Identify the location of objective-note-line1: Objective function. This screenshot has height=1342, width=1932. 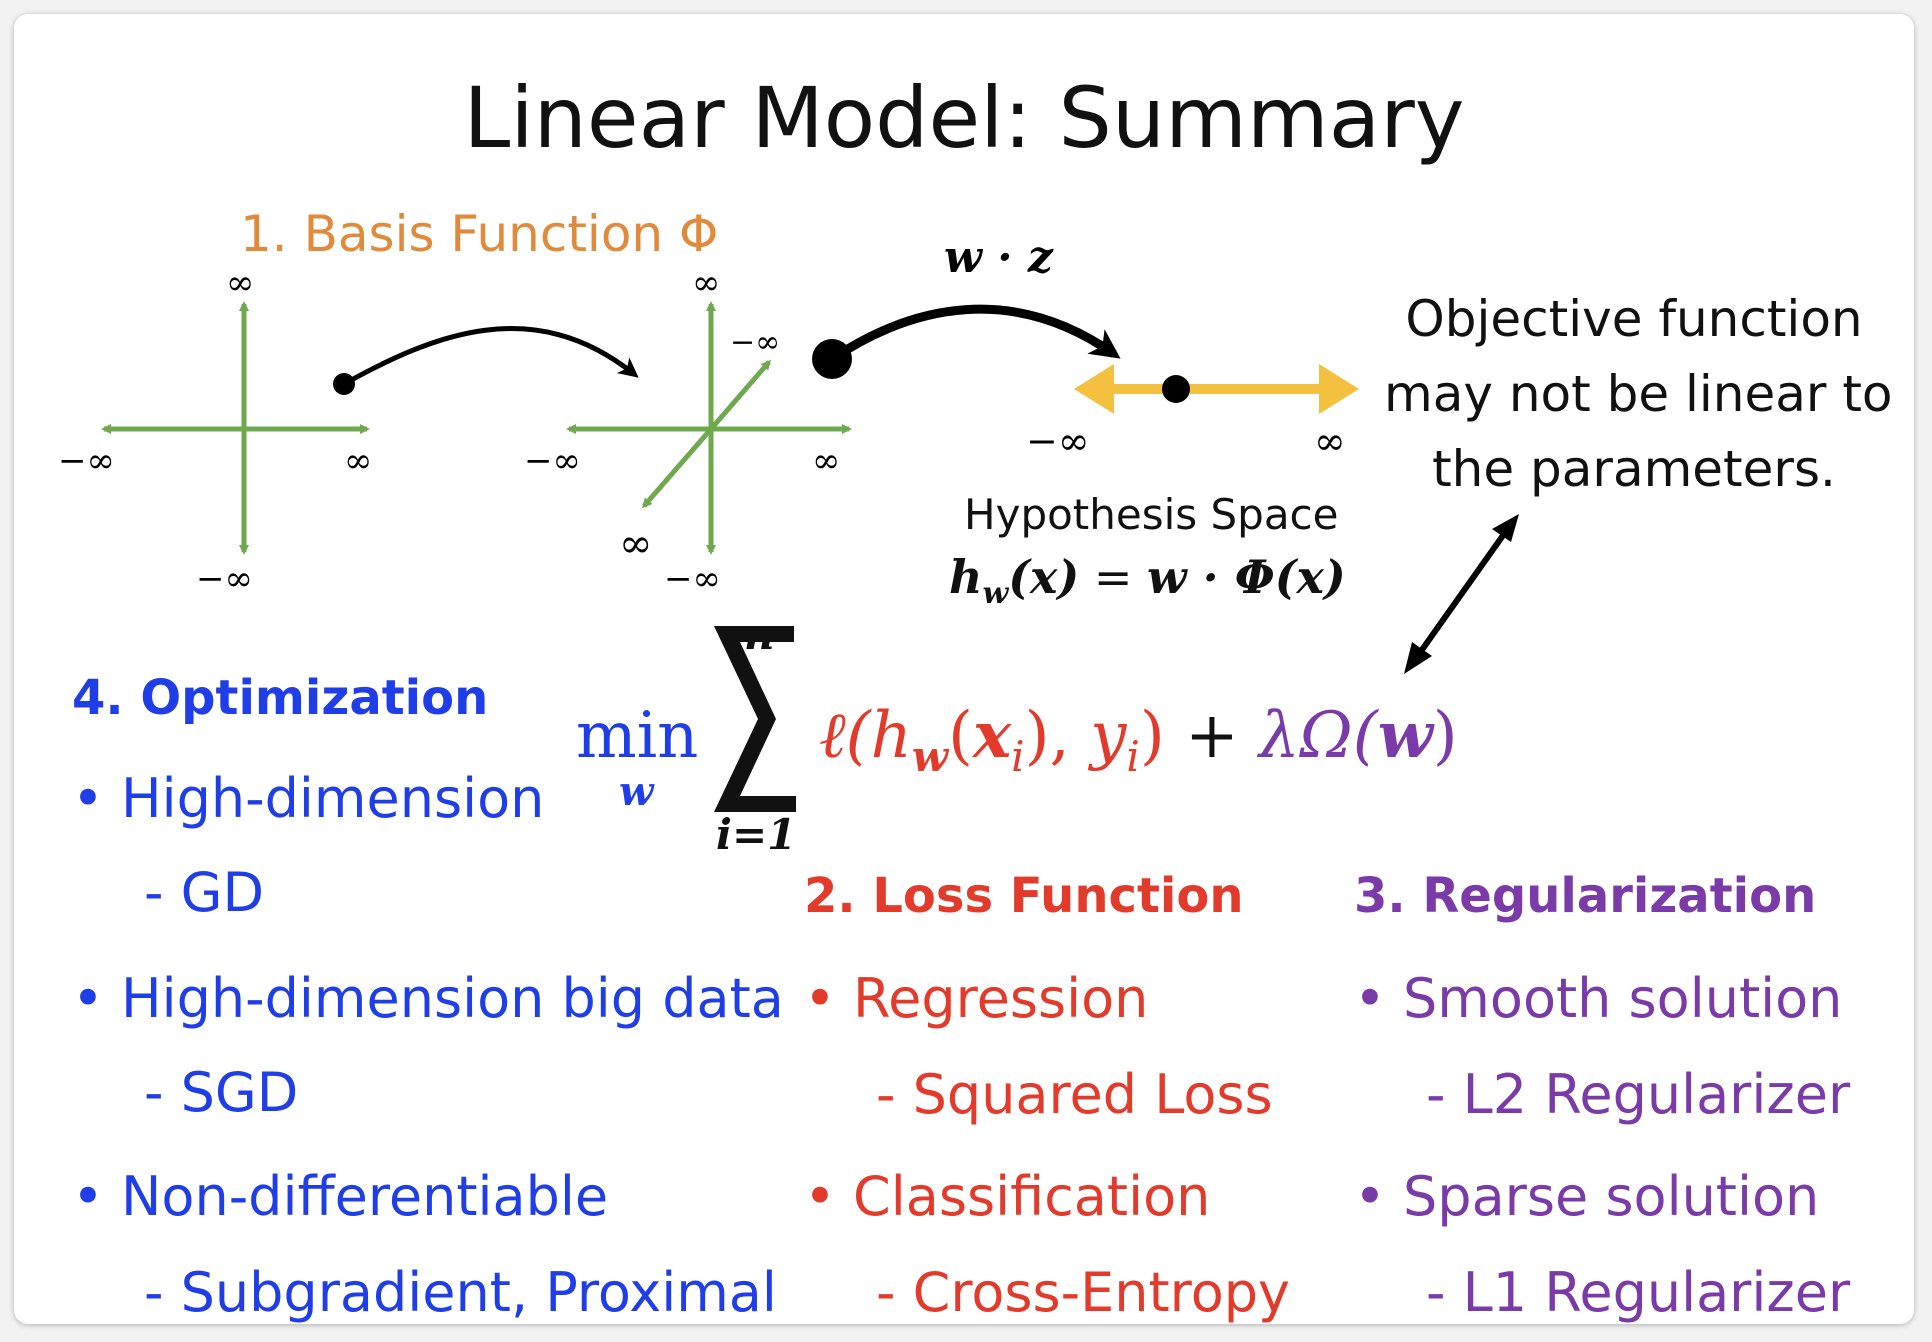
(1634, 319).